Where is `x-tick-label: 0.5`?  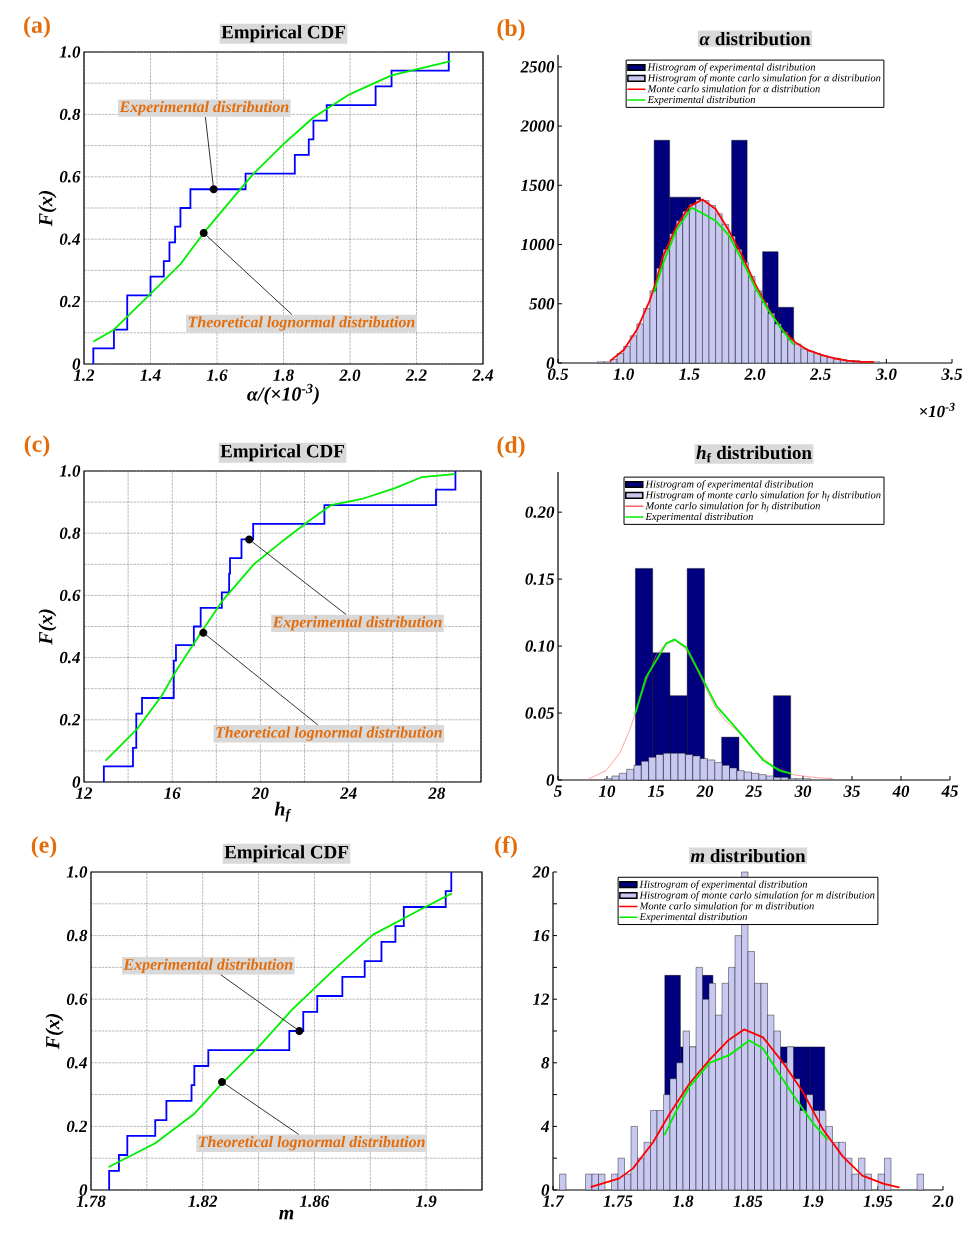 x-tick-label: 0.5 is located at coordinates (558, 374).